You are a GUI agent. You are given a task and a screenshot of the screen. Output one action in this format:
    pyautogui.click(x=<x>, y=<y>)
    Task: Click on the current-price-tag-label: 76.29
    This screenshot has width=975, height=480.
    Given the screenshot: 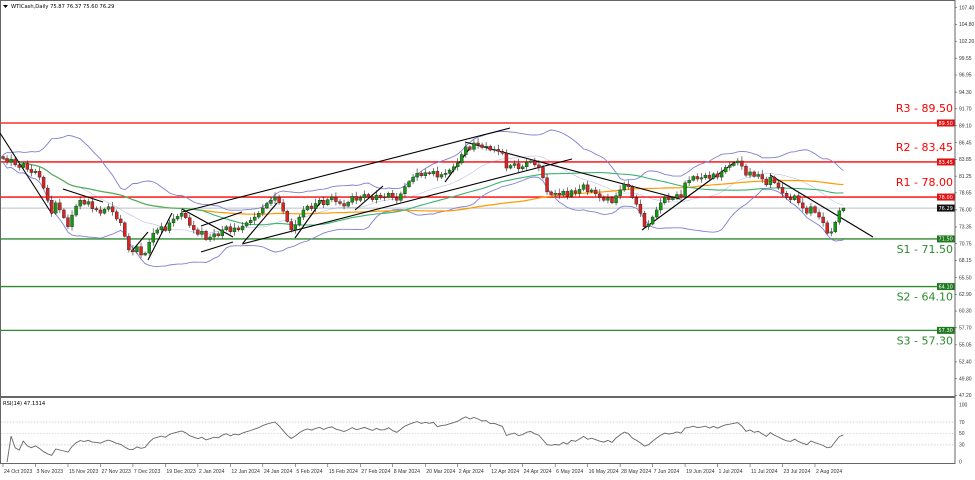 What is the action you would take?
    pyautogui.click(x=946, y=209)
    